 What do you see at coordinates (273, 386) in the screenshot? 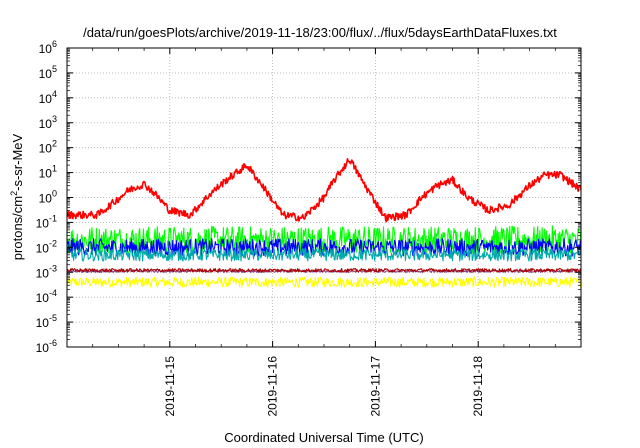
I see `x-tick-label: 2019-11-16` at bounding box center [273, 386].